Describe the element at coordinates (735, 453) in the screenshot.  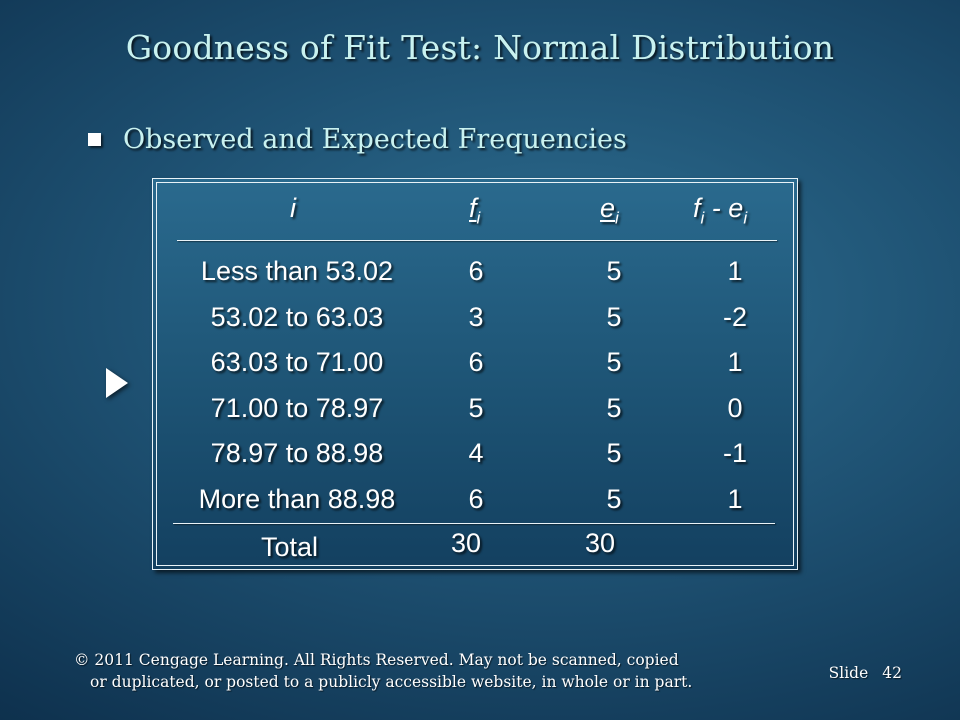
I see `difference-cell: -1` at that location.